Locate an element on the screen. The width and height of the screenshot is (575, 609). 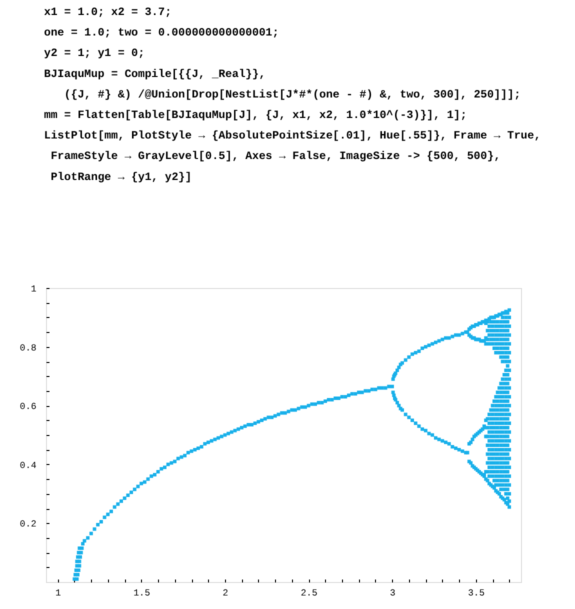
text: one = 1.0; two = 0.000000000000001; is located at coordinates (161, 34).